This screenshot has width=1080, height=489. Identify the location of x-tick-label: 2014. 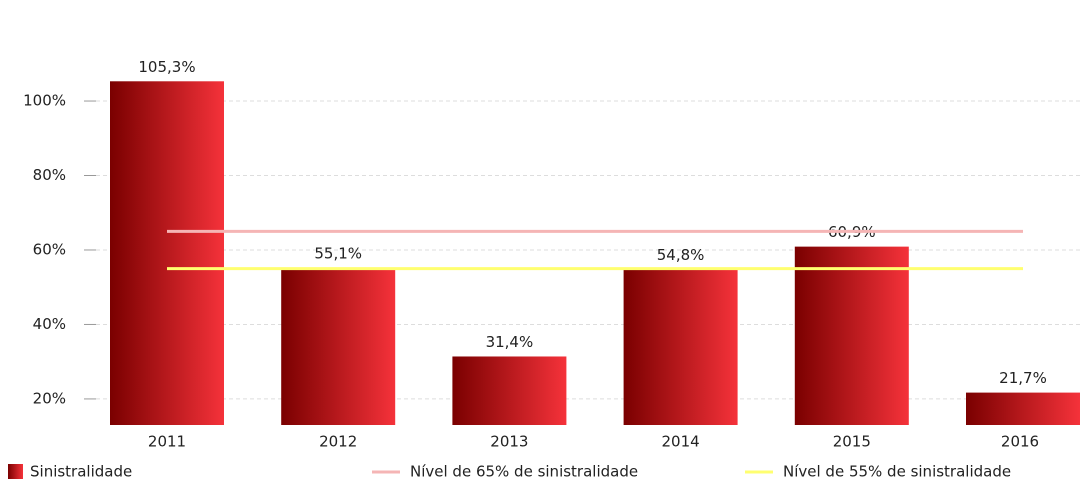
(681, 442).